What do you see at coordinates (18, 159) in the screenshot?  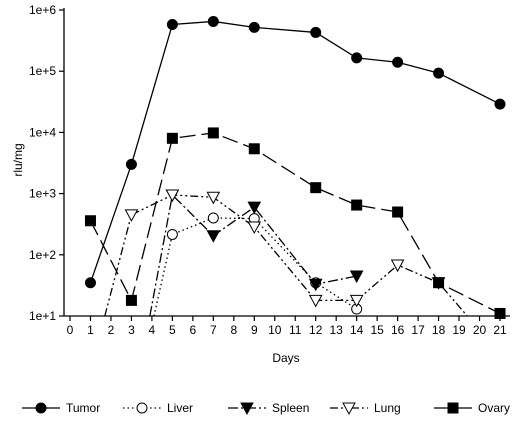 I see `y-axis-label: rlu/mg` at bounding box center [18, 159].